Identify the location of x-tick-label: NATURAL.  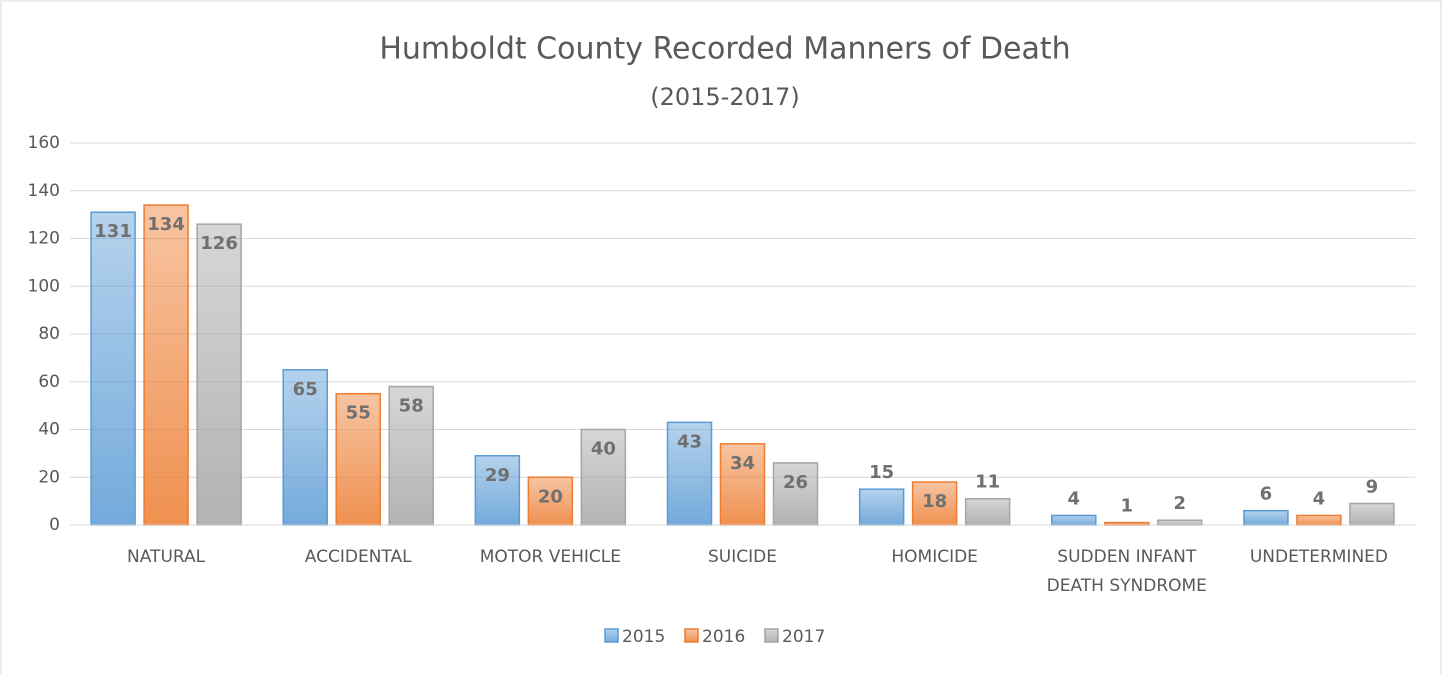
(166, 557).